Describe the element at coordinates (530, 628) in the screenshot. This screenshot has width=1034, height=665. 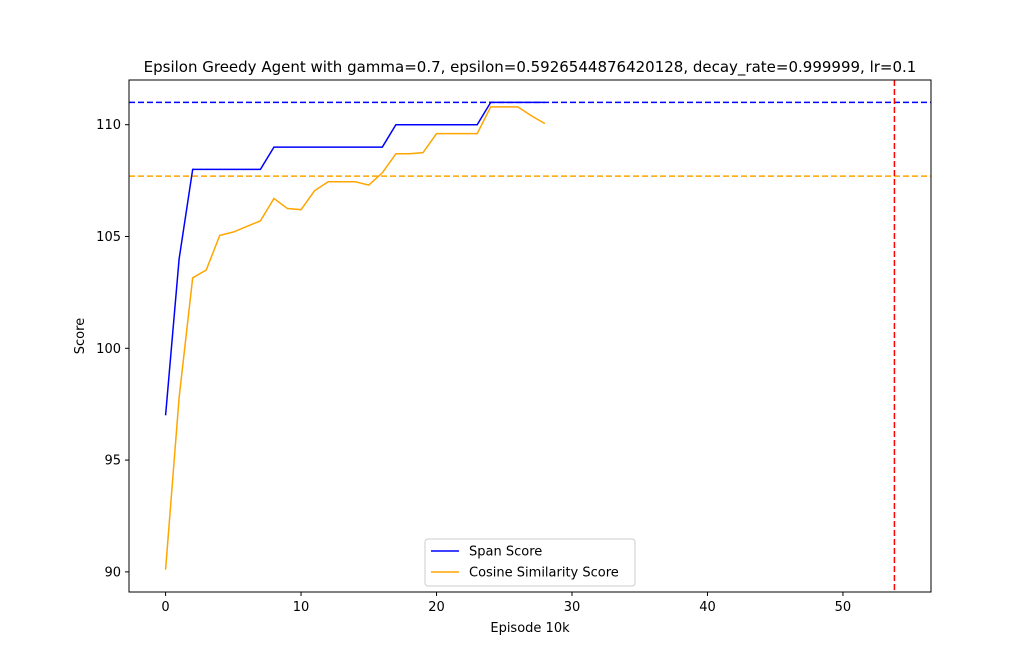
I see `x-axis-label: Episode 10k` at that location.